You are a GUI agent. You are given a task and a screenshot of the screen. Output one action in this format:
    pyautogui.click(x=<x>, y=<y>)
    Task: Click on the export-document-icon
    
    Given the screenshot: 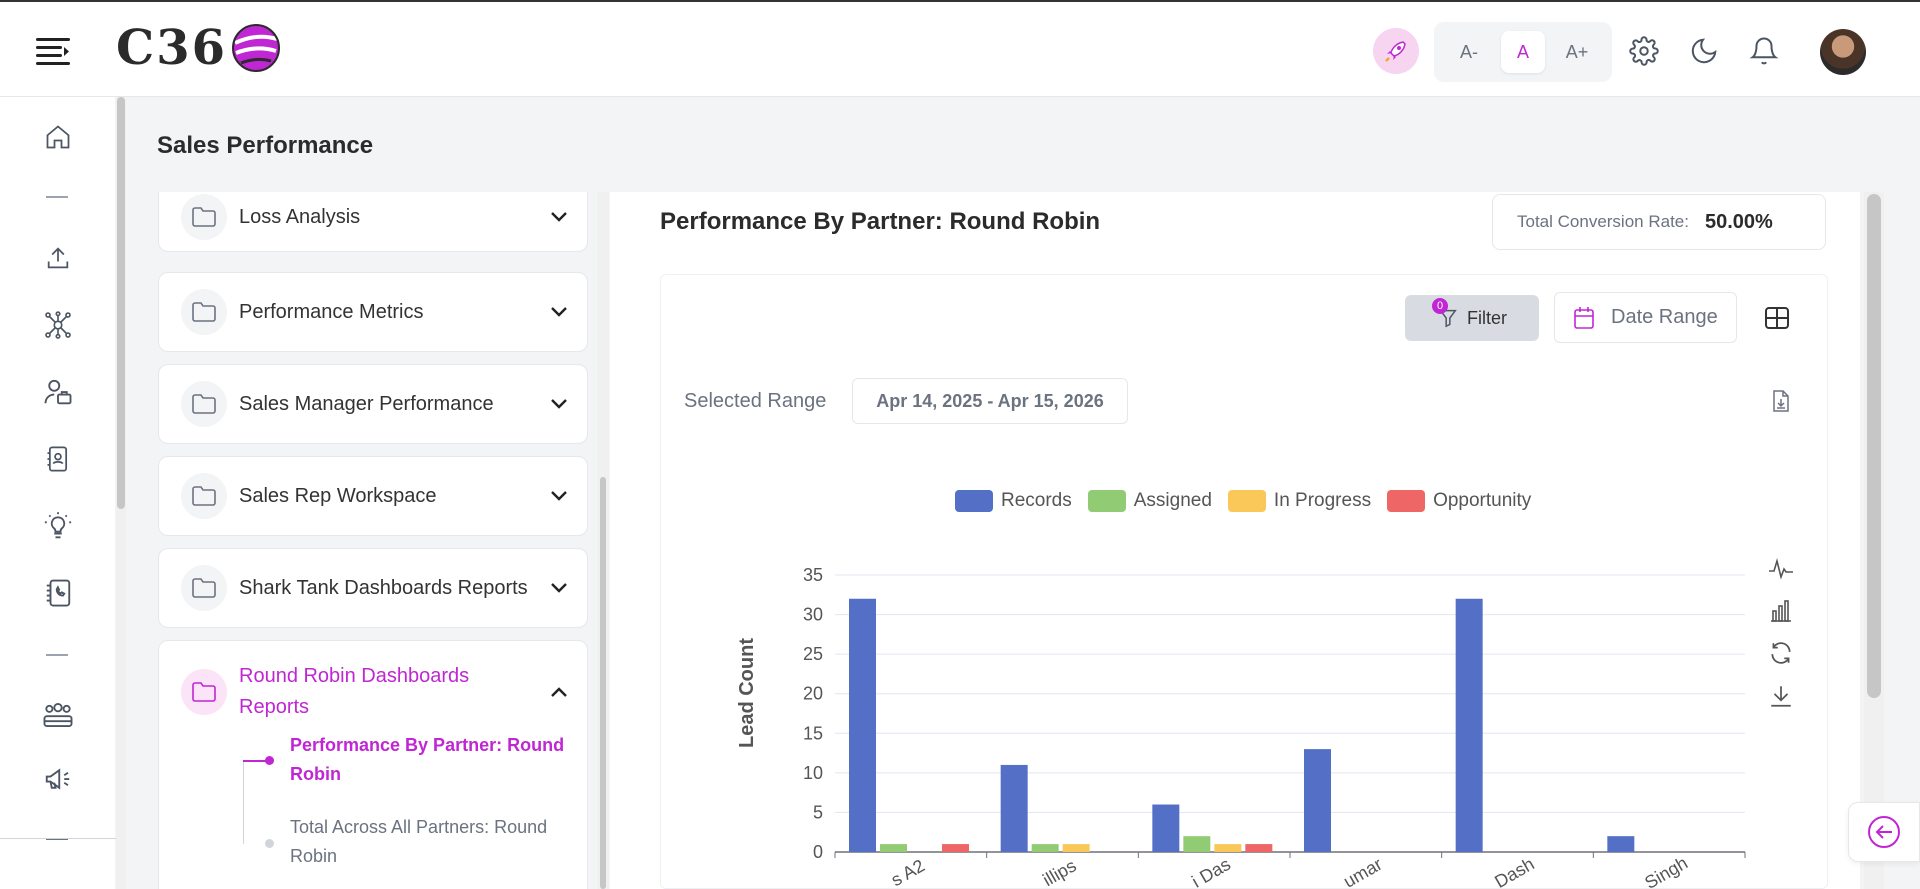 What is the action you would take?
    pyautogui.click(x=1781, y=401)
    